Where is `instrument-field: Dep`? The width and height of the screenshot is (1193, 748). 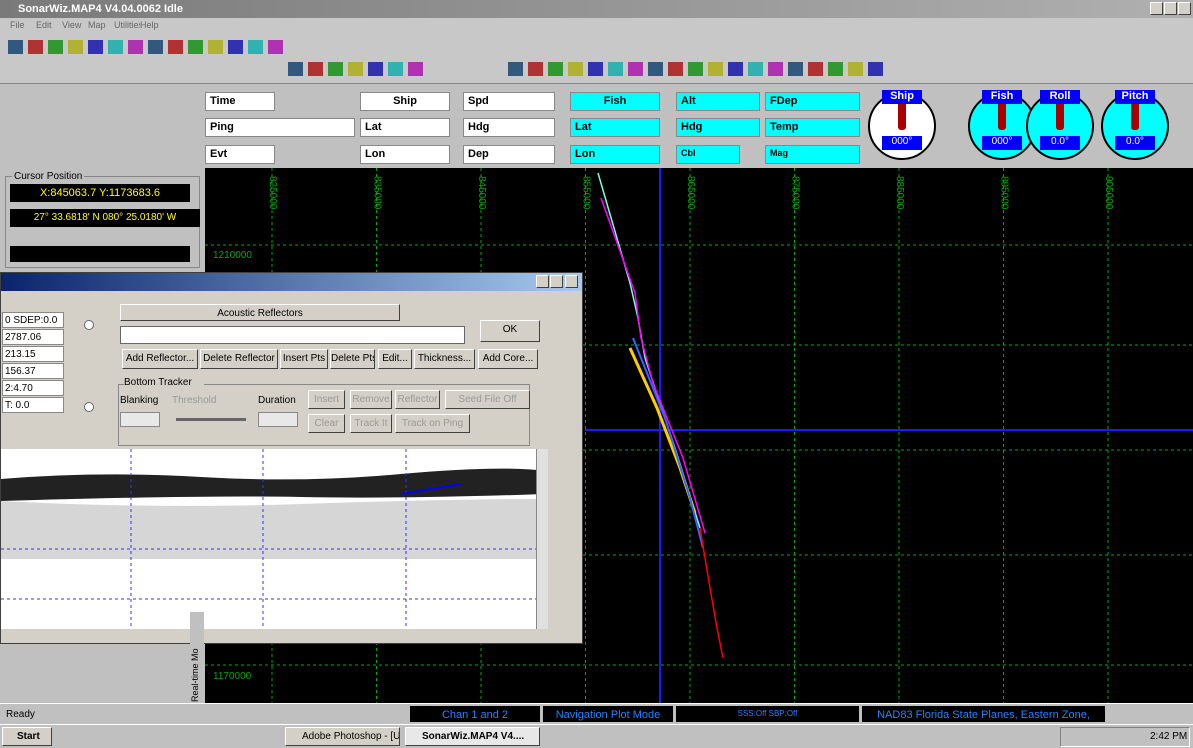 instrument-field: Dep is located at coordinates (509, 154).